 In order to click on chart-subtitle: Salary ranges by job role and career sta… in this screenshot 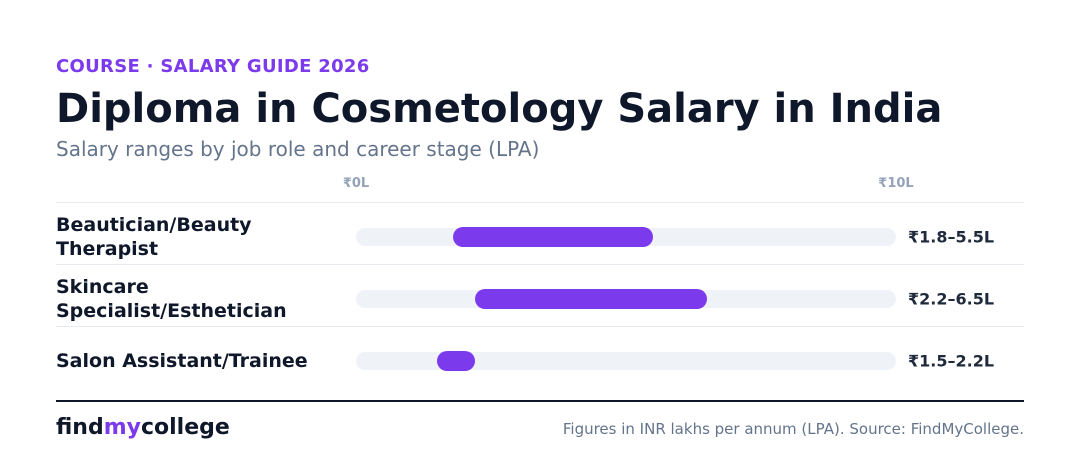, I will do `click(298, 149)`.